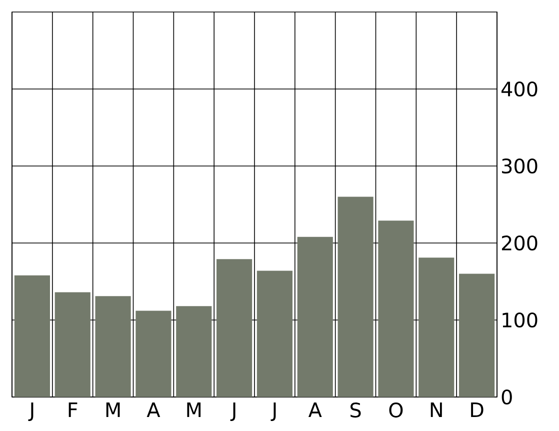 This screenshot has width=559, height=431. What do you see at coordinates (477, 410) in the screenshot?
I see `x-tick-label: D` at bounding box center [477, 410].